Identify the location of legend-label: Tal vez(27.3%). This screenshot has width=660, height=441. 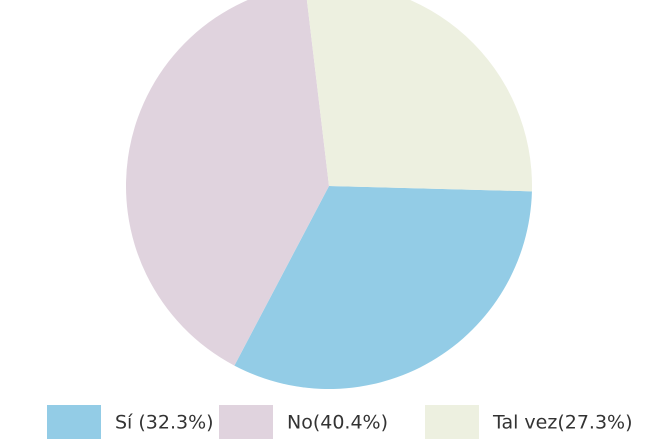
(562, 423).